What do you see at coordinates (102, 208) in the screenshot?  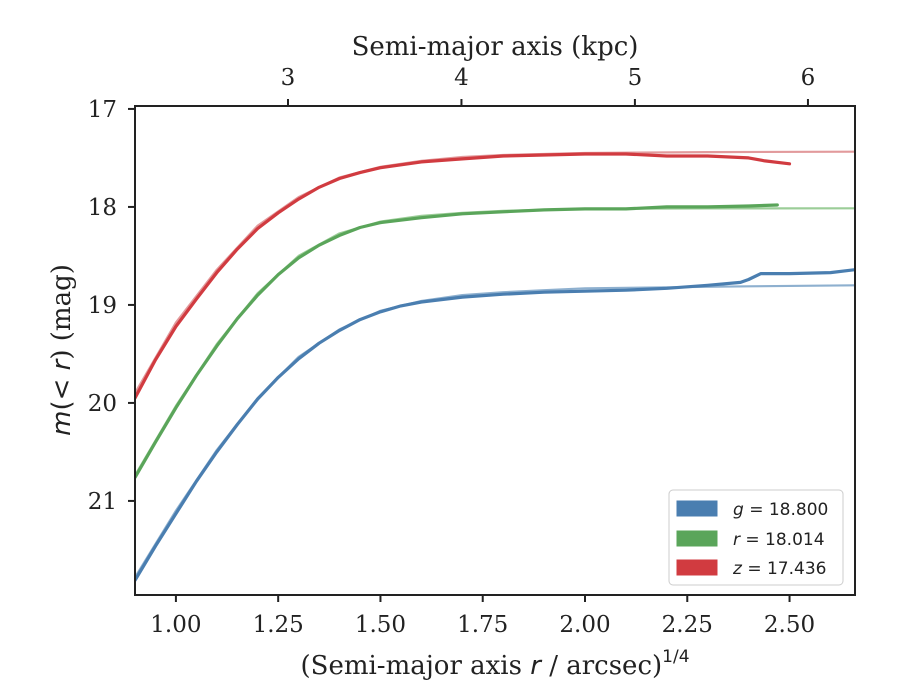 I see `y-tick-label: 18` at bounding box center [102, 208].